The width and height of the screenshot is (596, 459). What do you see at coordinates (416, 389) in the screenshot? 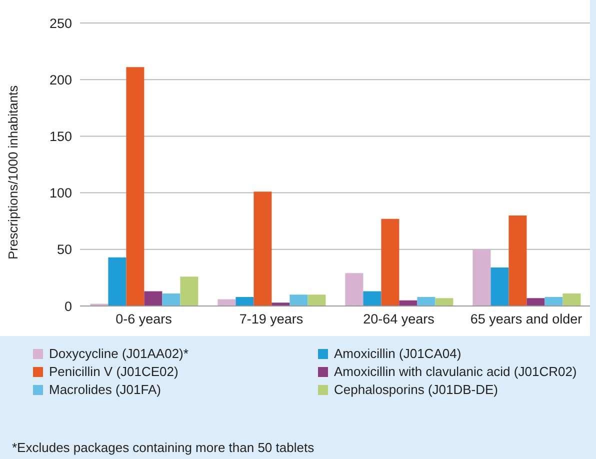
I see `legend-label: Cephalosporins (J01DB-DE)` at bounding box center [416, 389].